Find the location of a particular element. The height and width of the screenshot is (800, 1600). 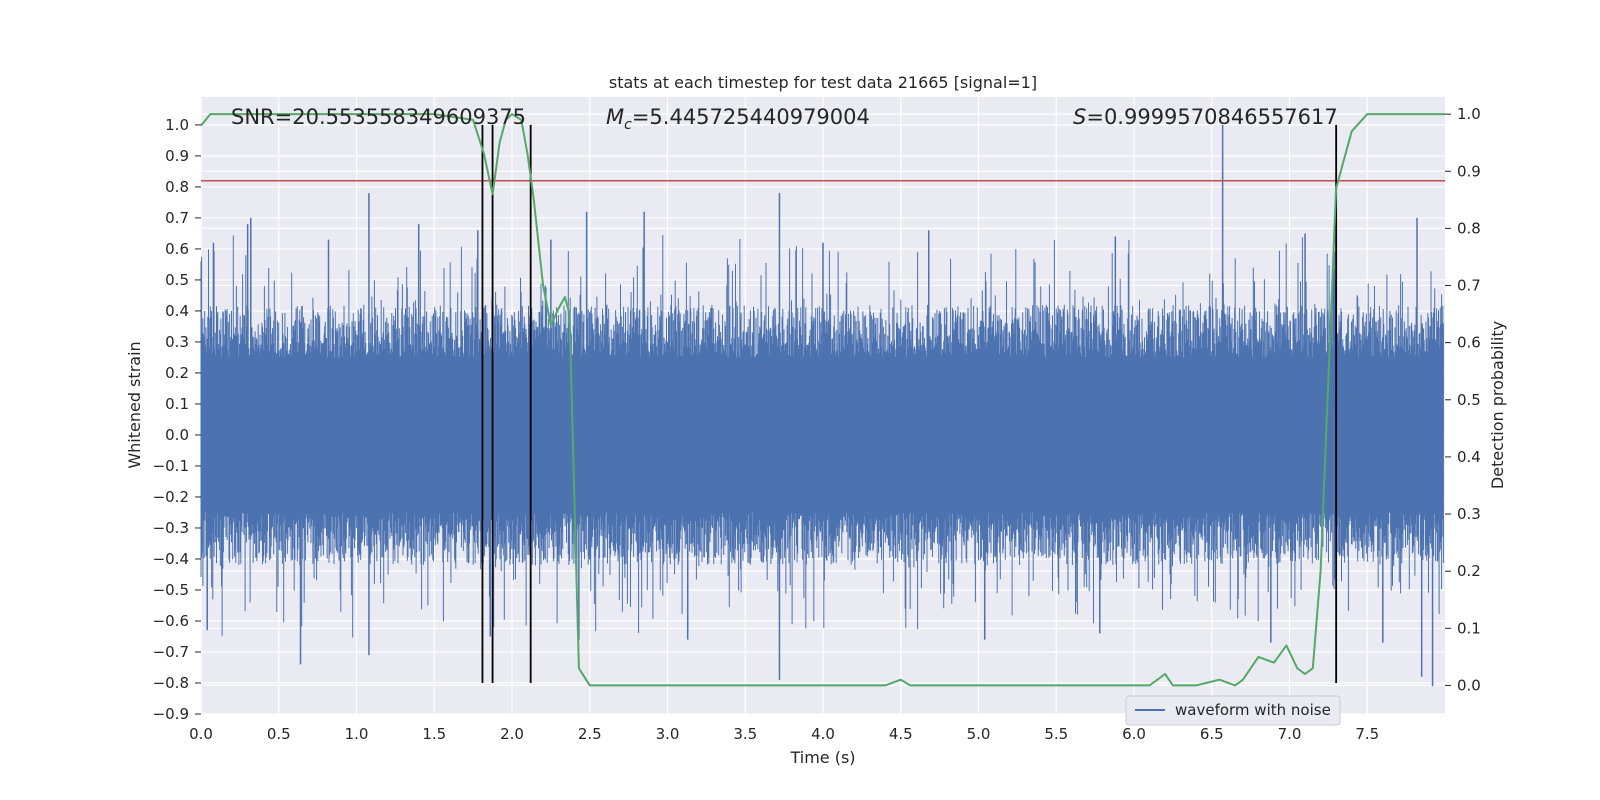

y-tick-label: −0.7 is located at coordinates (171, 652).